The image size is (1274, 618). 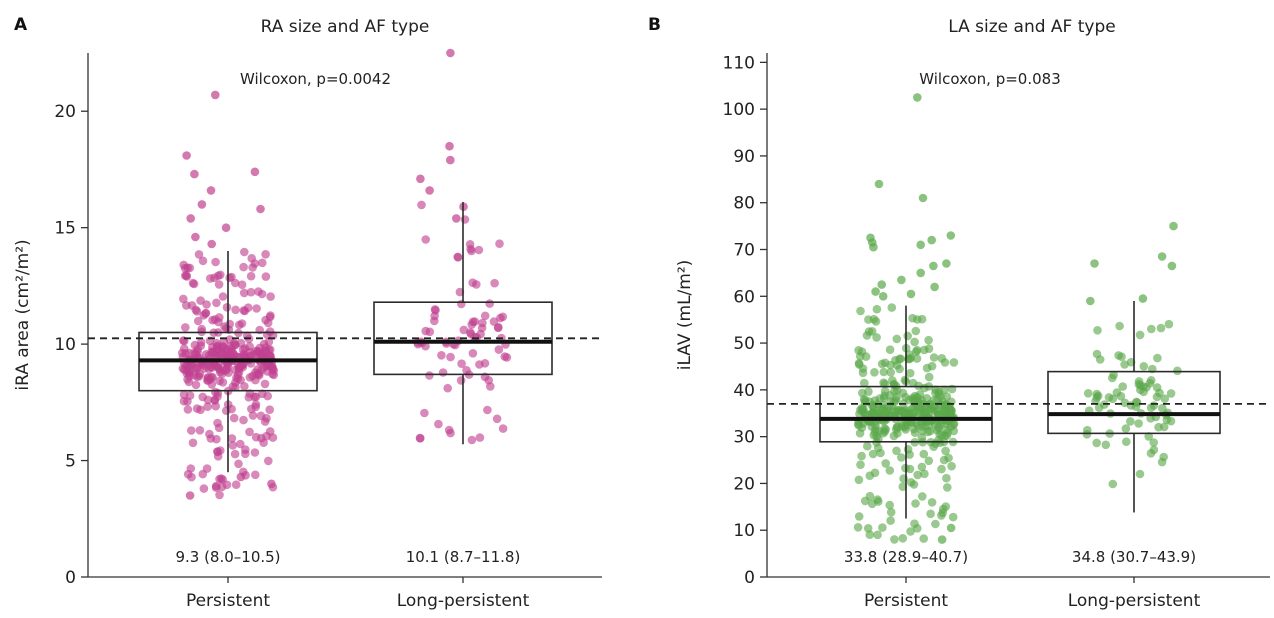 What do you see at coordinates (744, 157) in the screenshot?
I see `y-tick-label: 90` at bounding box center [744, 157].